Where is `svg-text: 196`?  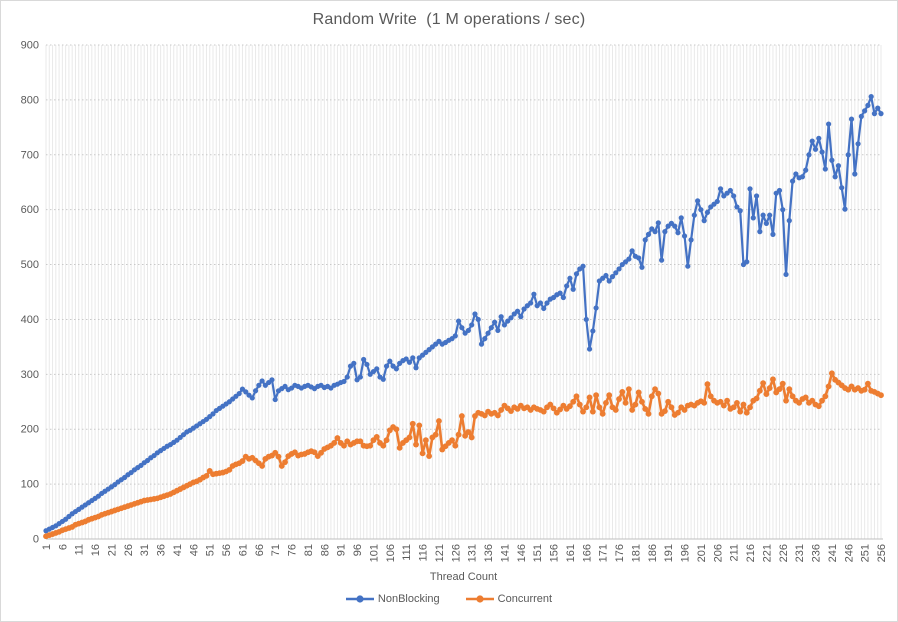 svg-text: 196 is located at coordinates (686, 553).